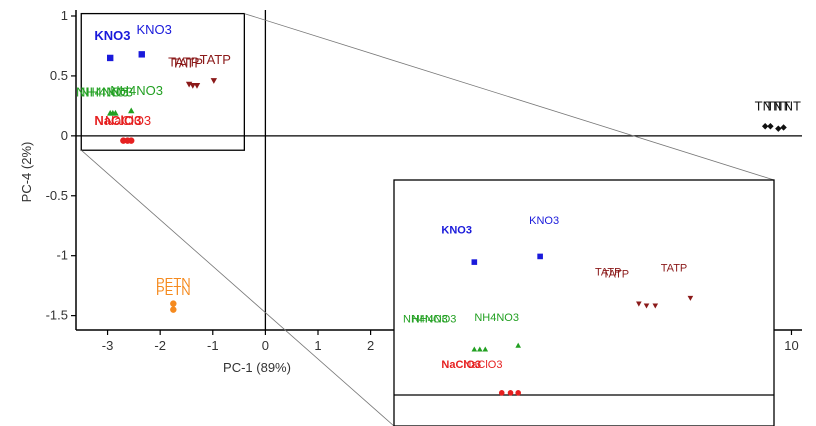 This screenshot has height=426, width=816. I want to click on y-tick-label: 0.5, so click(59, 75).